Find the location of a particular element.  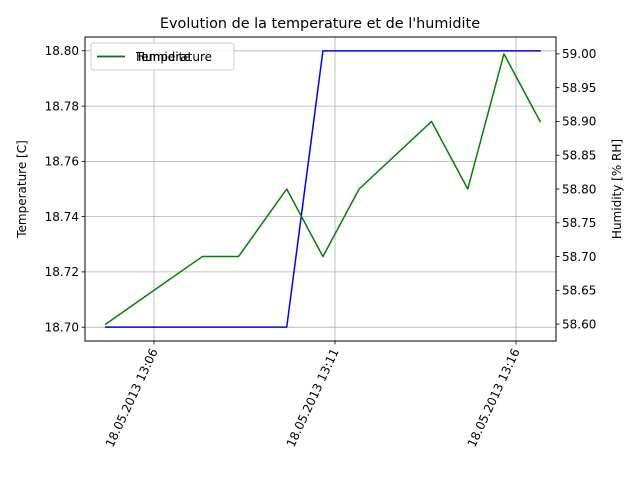

y2-axis-label: Humidity [% RH] is located at coordinates (617, 189).